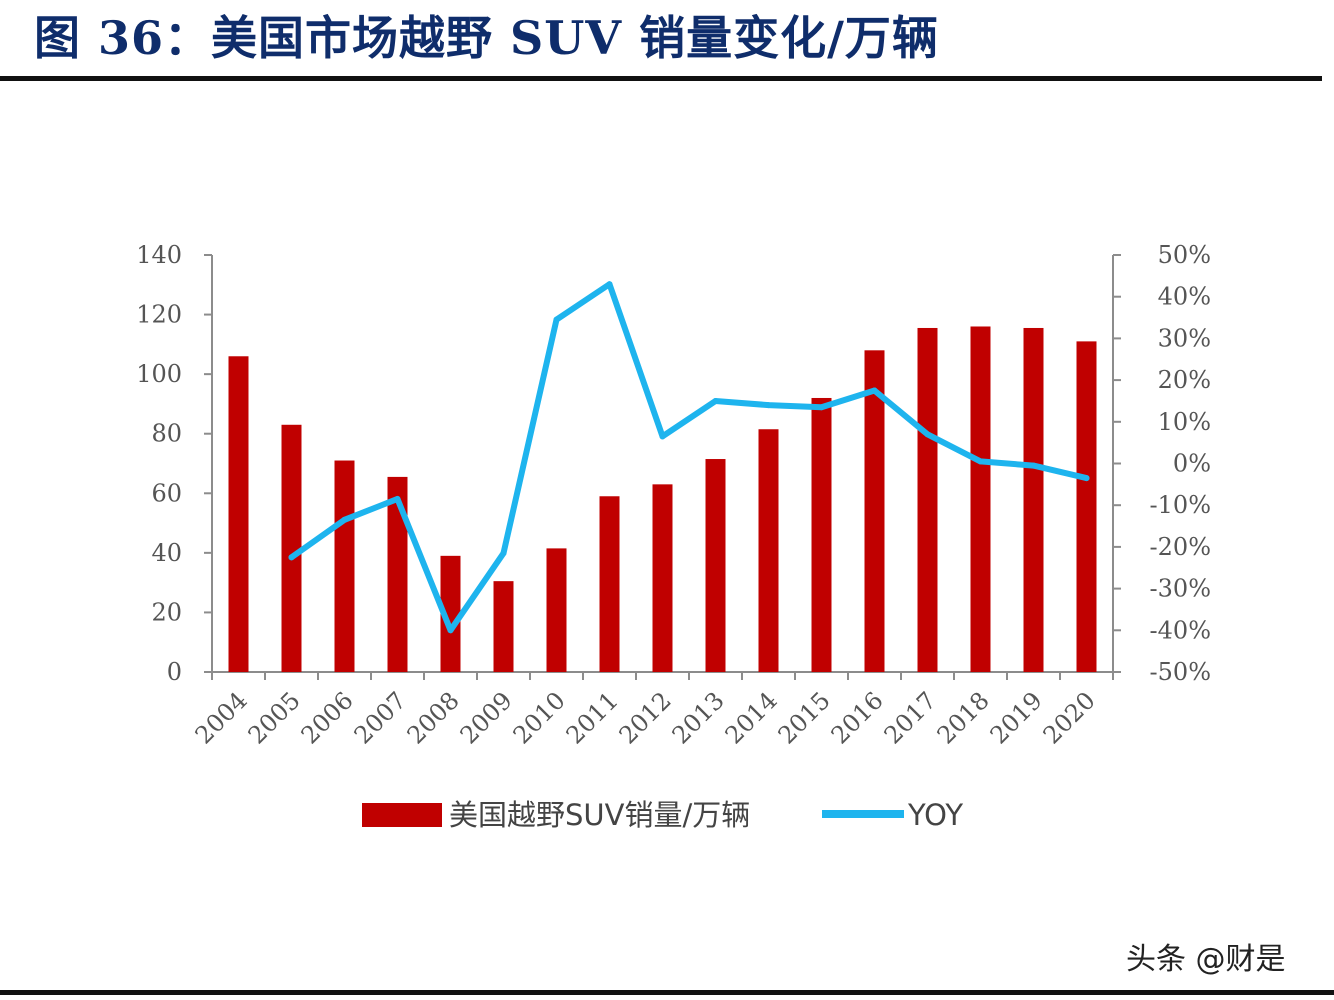 The height and width of the screenshot is (1000, 1334). What do you see at coordinates (539, 717) in the screenshot?
I see `x-axis-tick-label: 2010` at bounding box center [539, 717].